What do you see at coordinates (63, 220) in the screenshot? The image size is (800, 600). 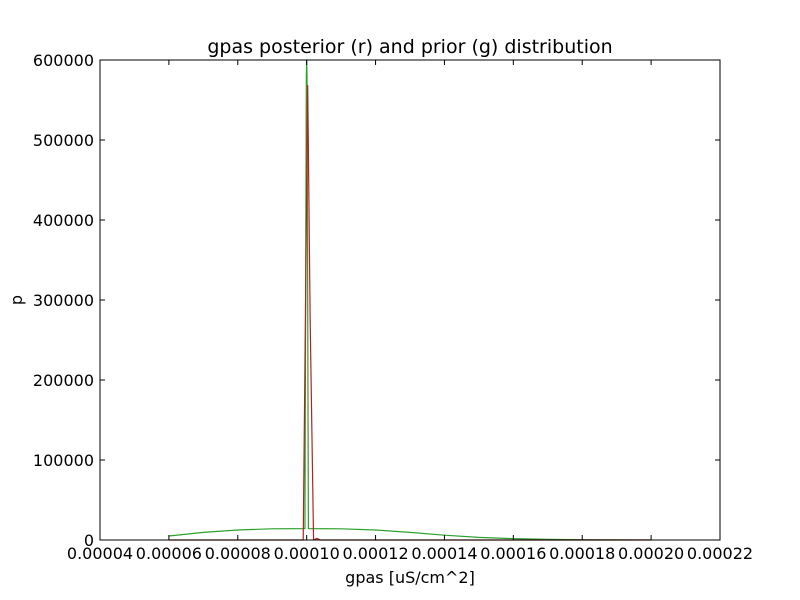 I see `y-tick-label: 400000` at bounding box center [63, 220].